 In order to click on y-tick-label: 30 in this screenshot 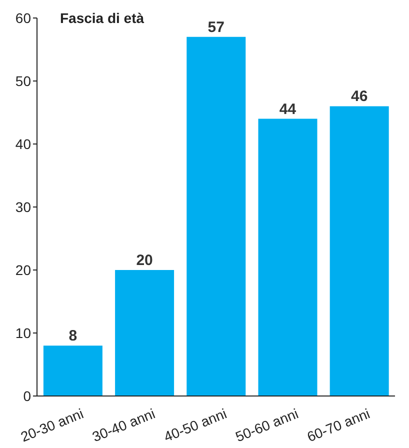, I will do `click(23, 206)`.